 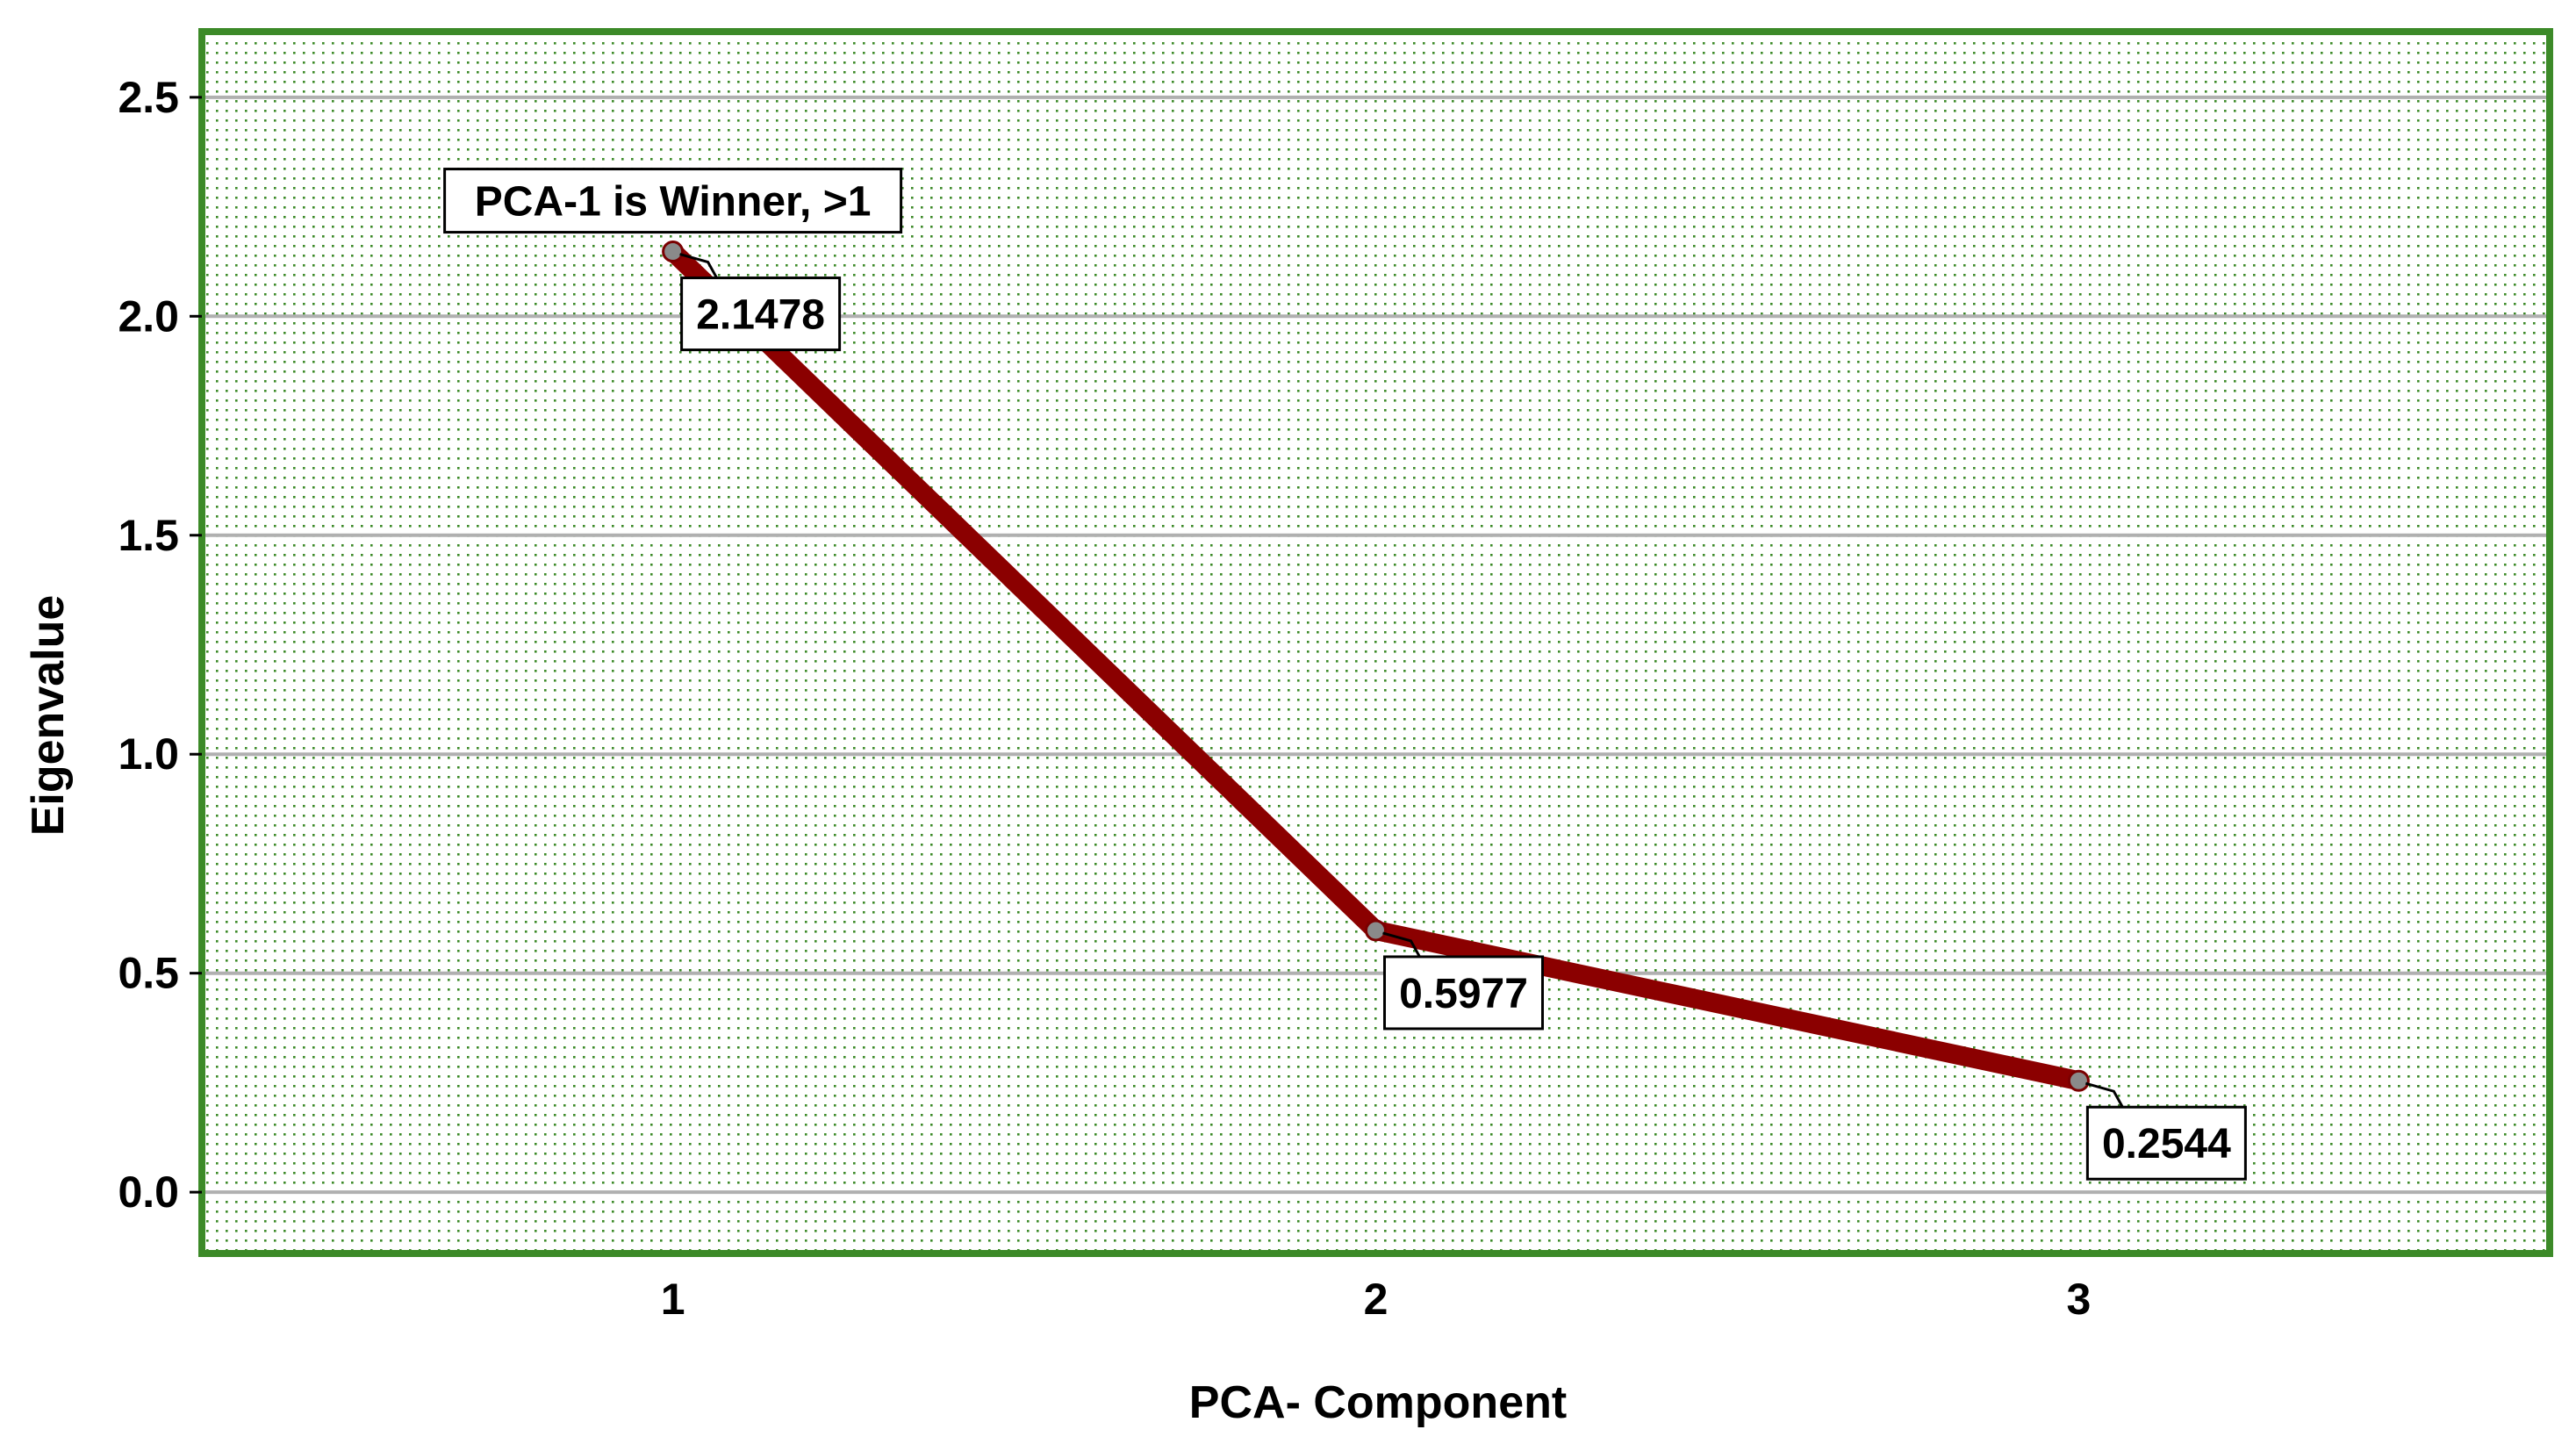 I want to click on annotation-text: PCA-1 is Winner, >1, so click(x=674, y=202).